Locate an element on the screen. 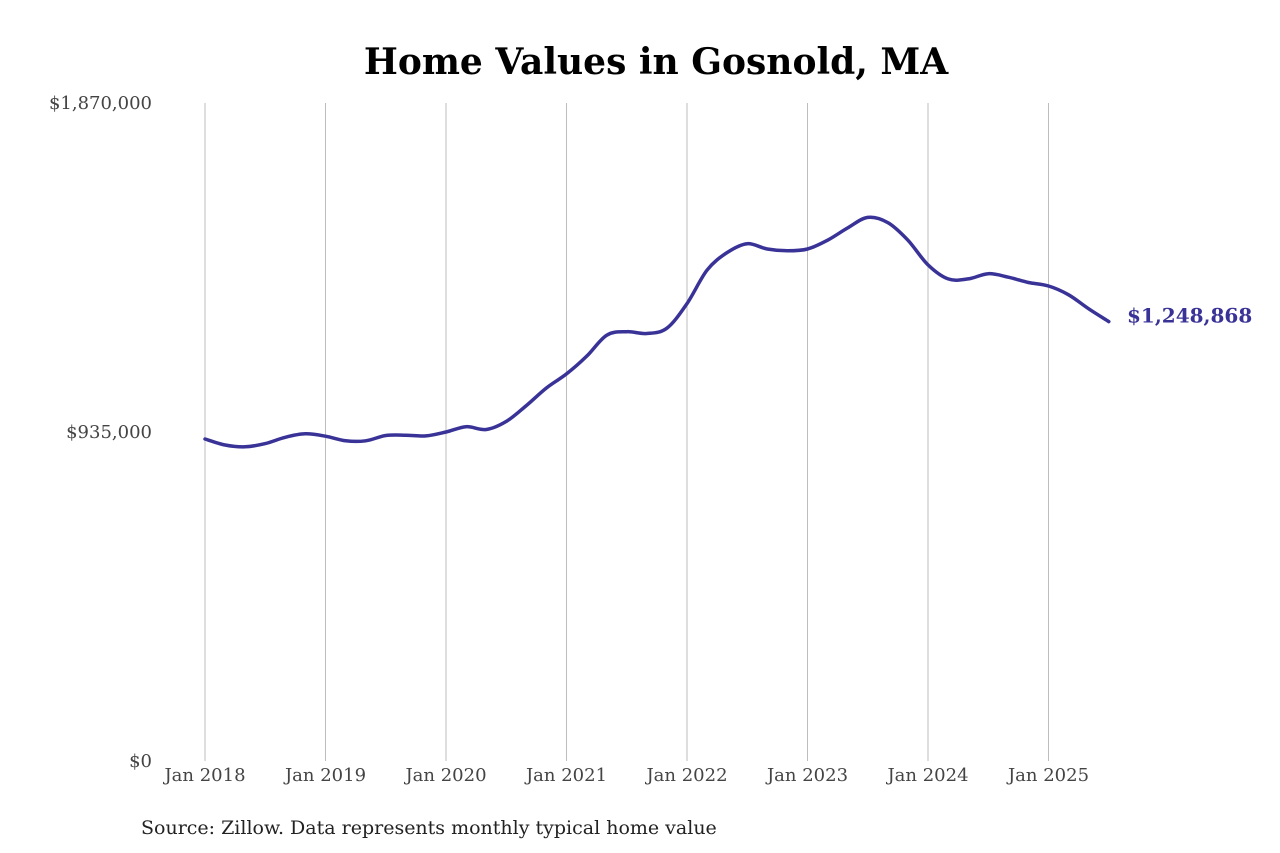  x-tick-label: Jan 2022 is located at coordinates (685, 775).